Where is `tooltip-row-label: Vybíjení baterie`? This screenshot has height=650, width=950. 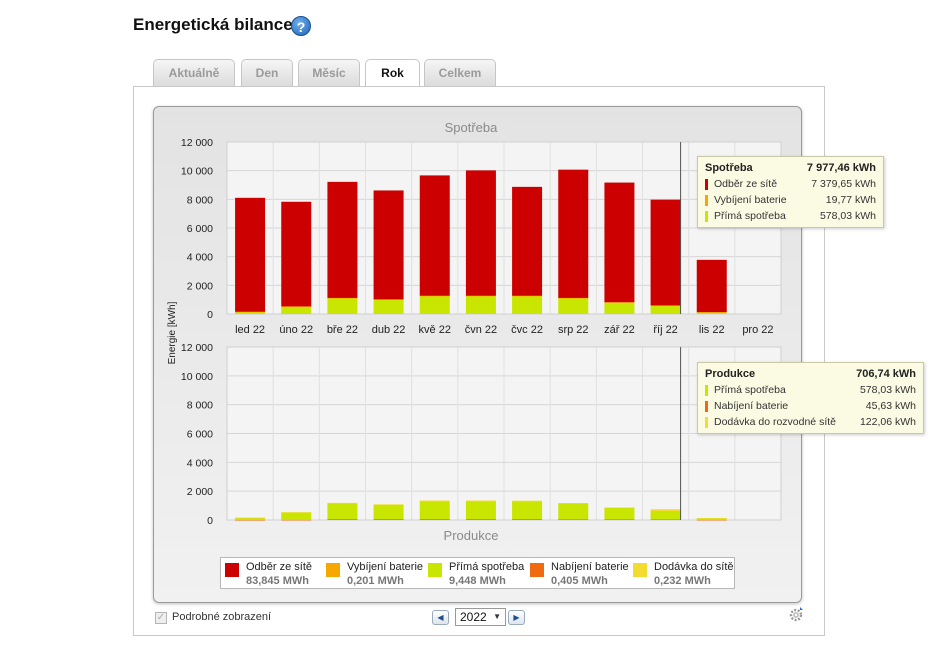 tooltip-row-label: Vybíjení baterie is located at coordinates (750, 200).